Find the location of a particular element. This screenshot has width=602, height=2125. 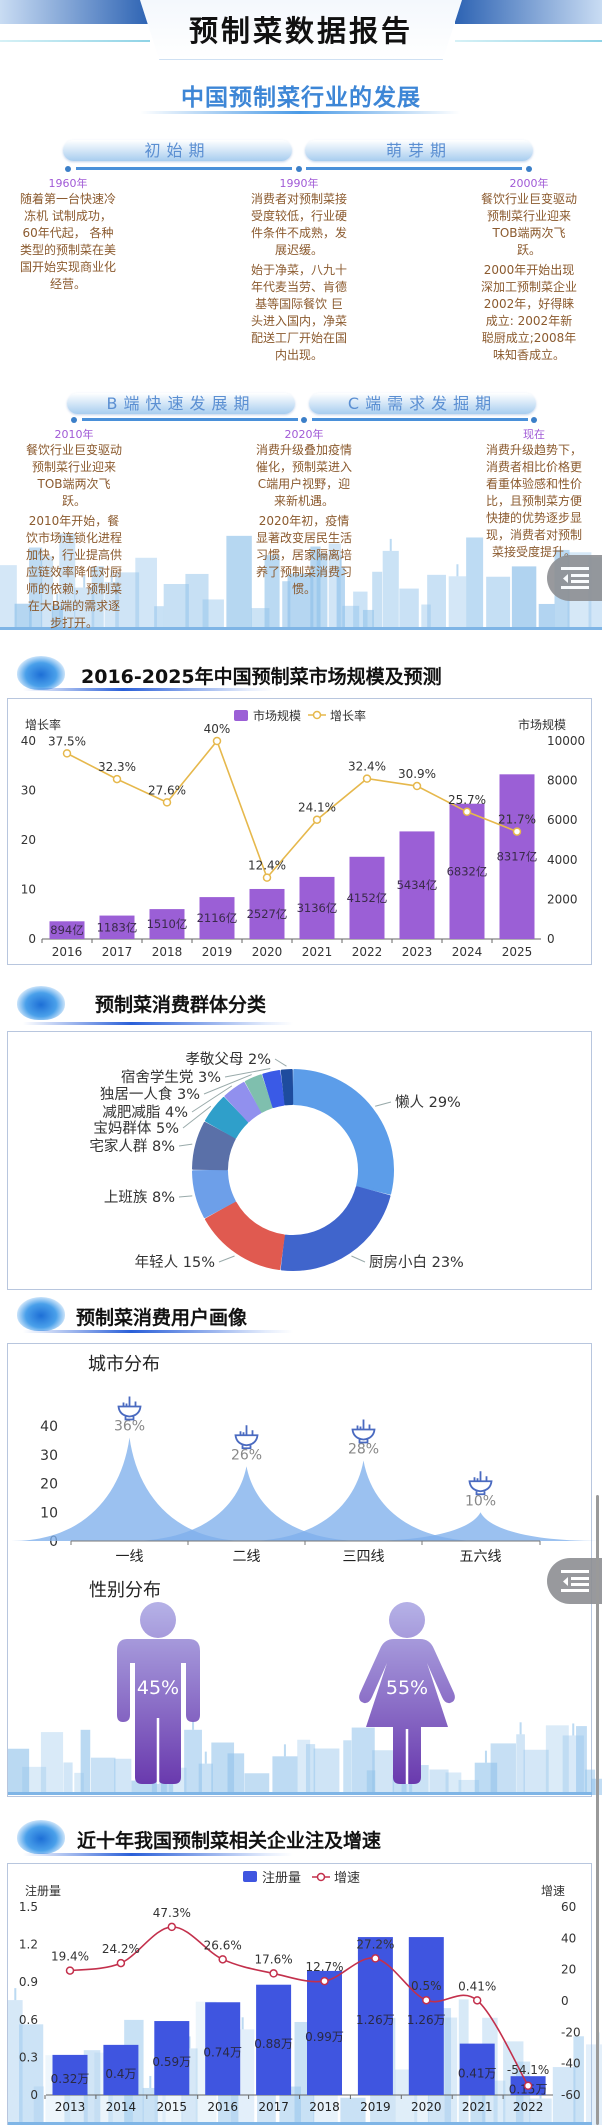

growth-label: 21.7% is located at coordinates (517, 820).